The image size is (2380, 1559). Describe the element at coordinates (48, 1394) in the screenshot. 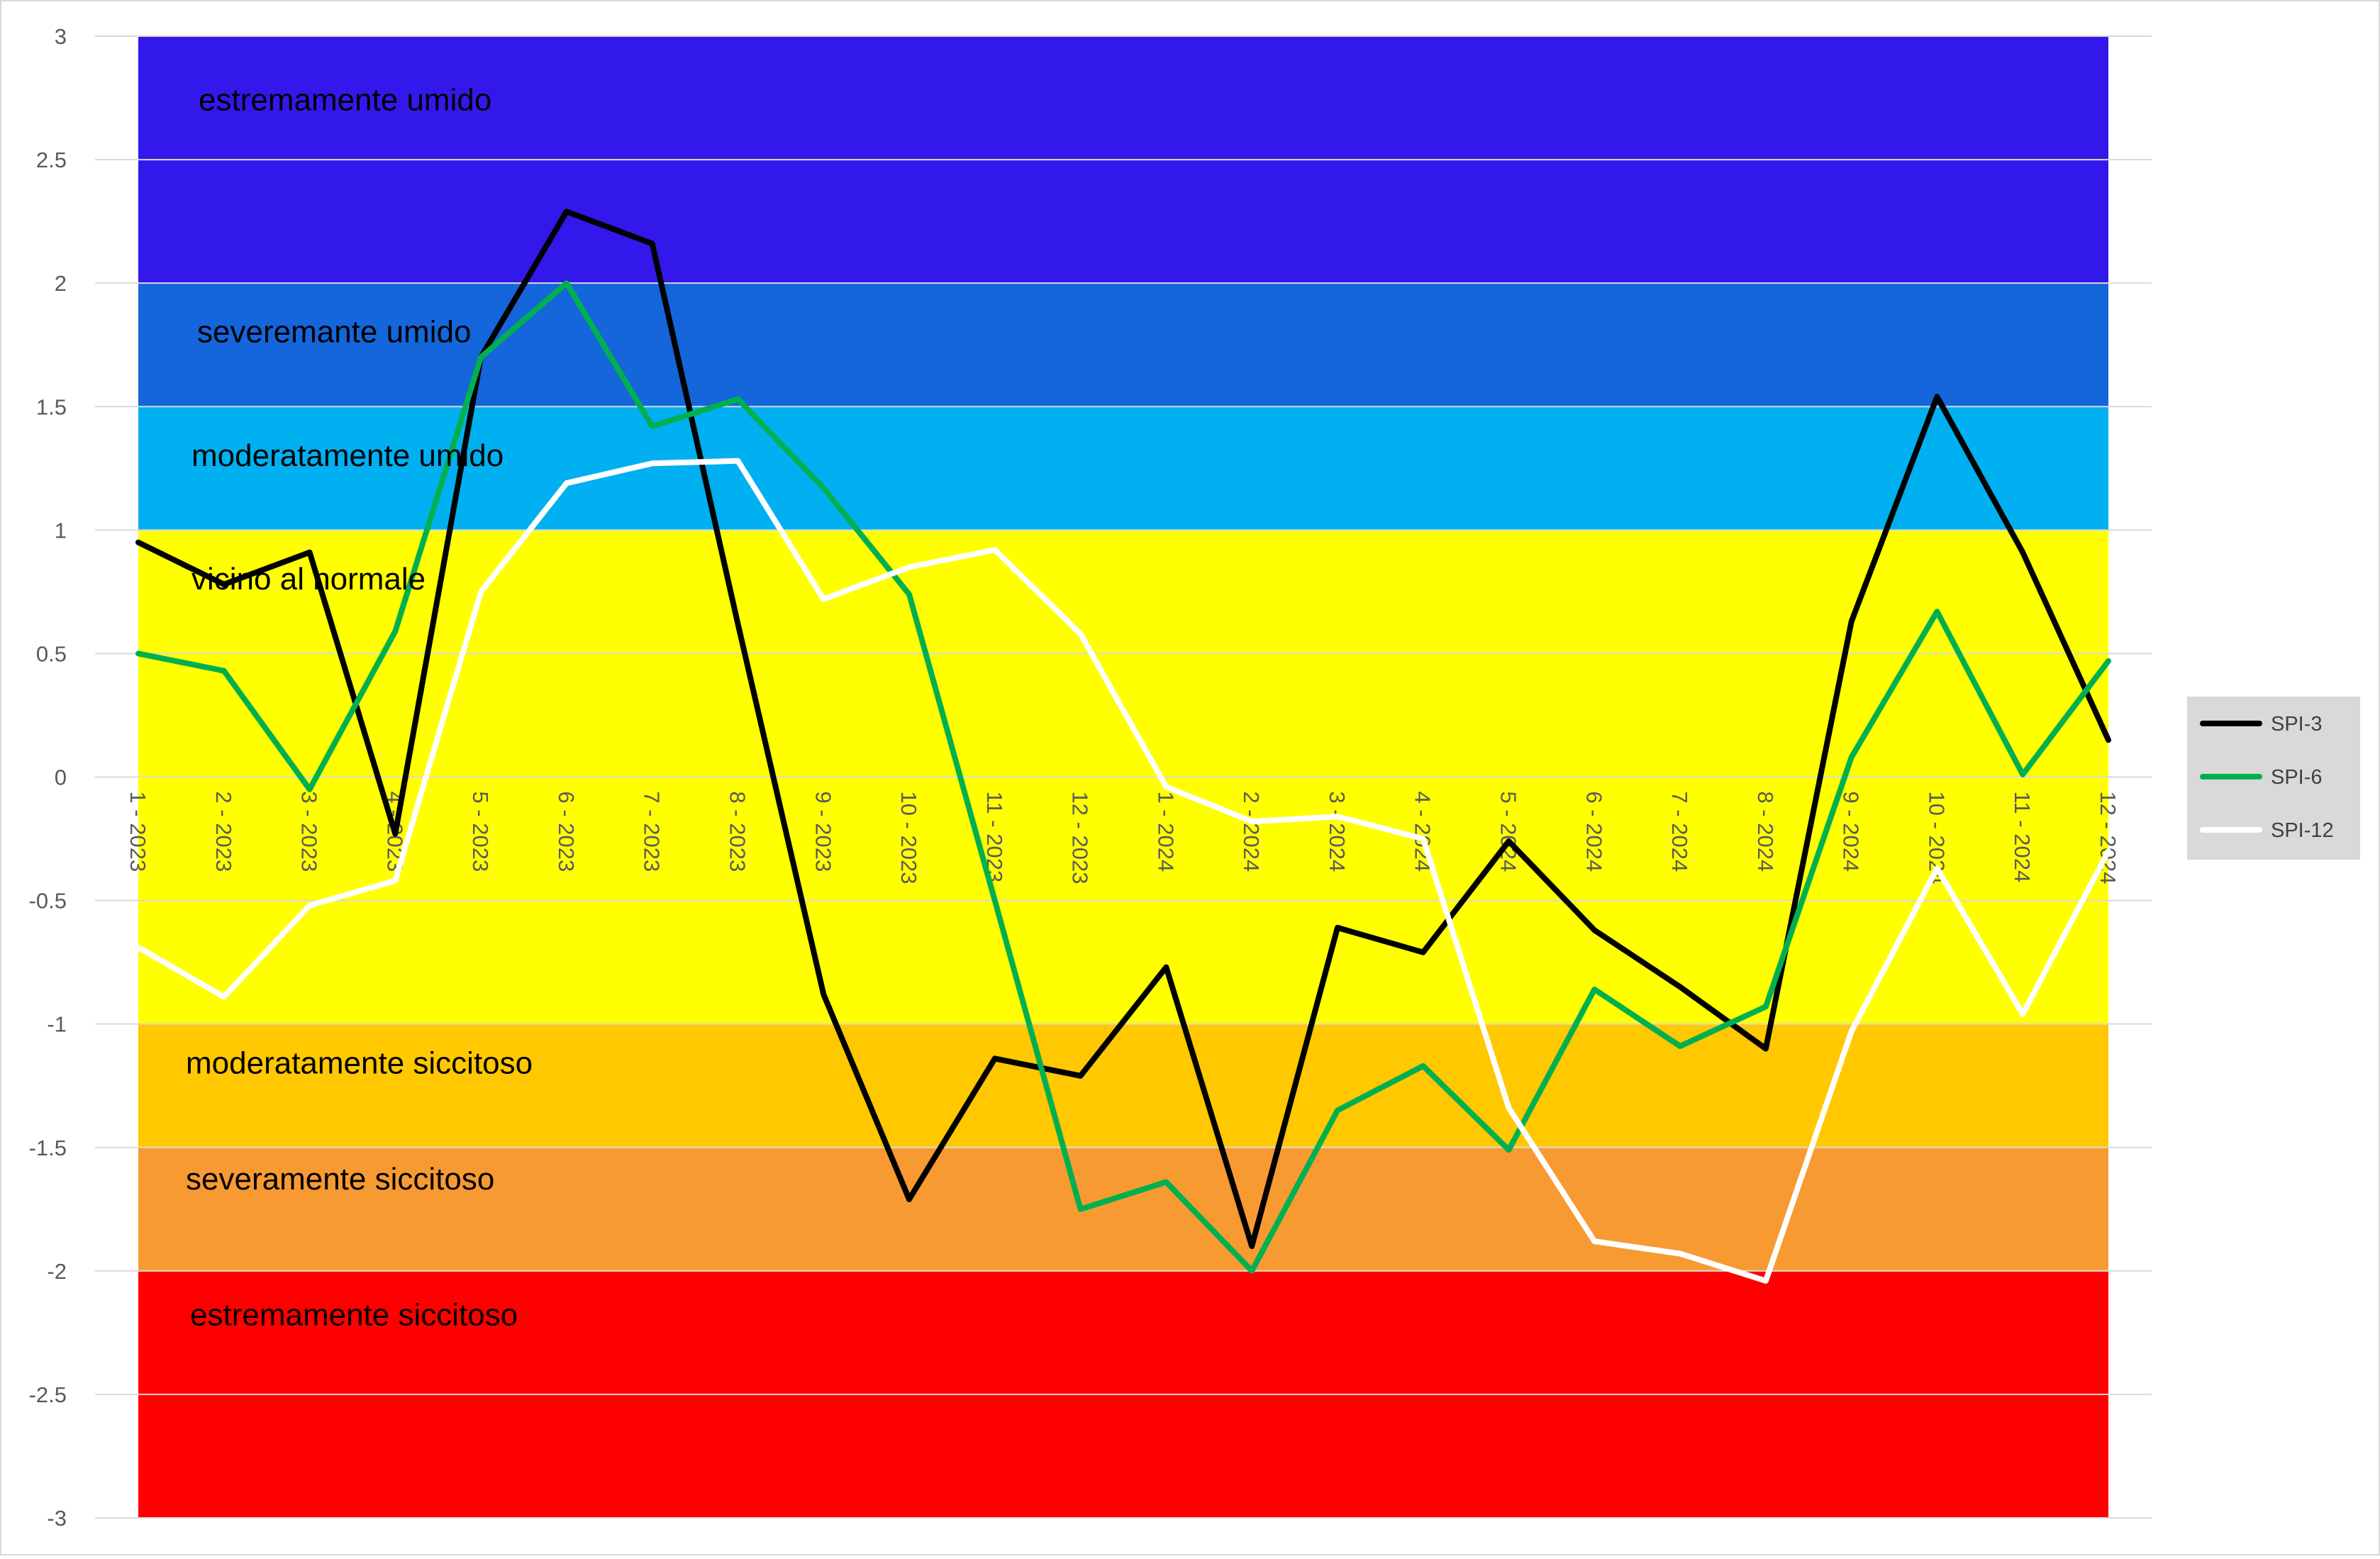

I see `y-tick-label: -2.5` at that location.